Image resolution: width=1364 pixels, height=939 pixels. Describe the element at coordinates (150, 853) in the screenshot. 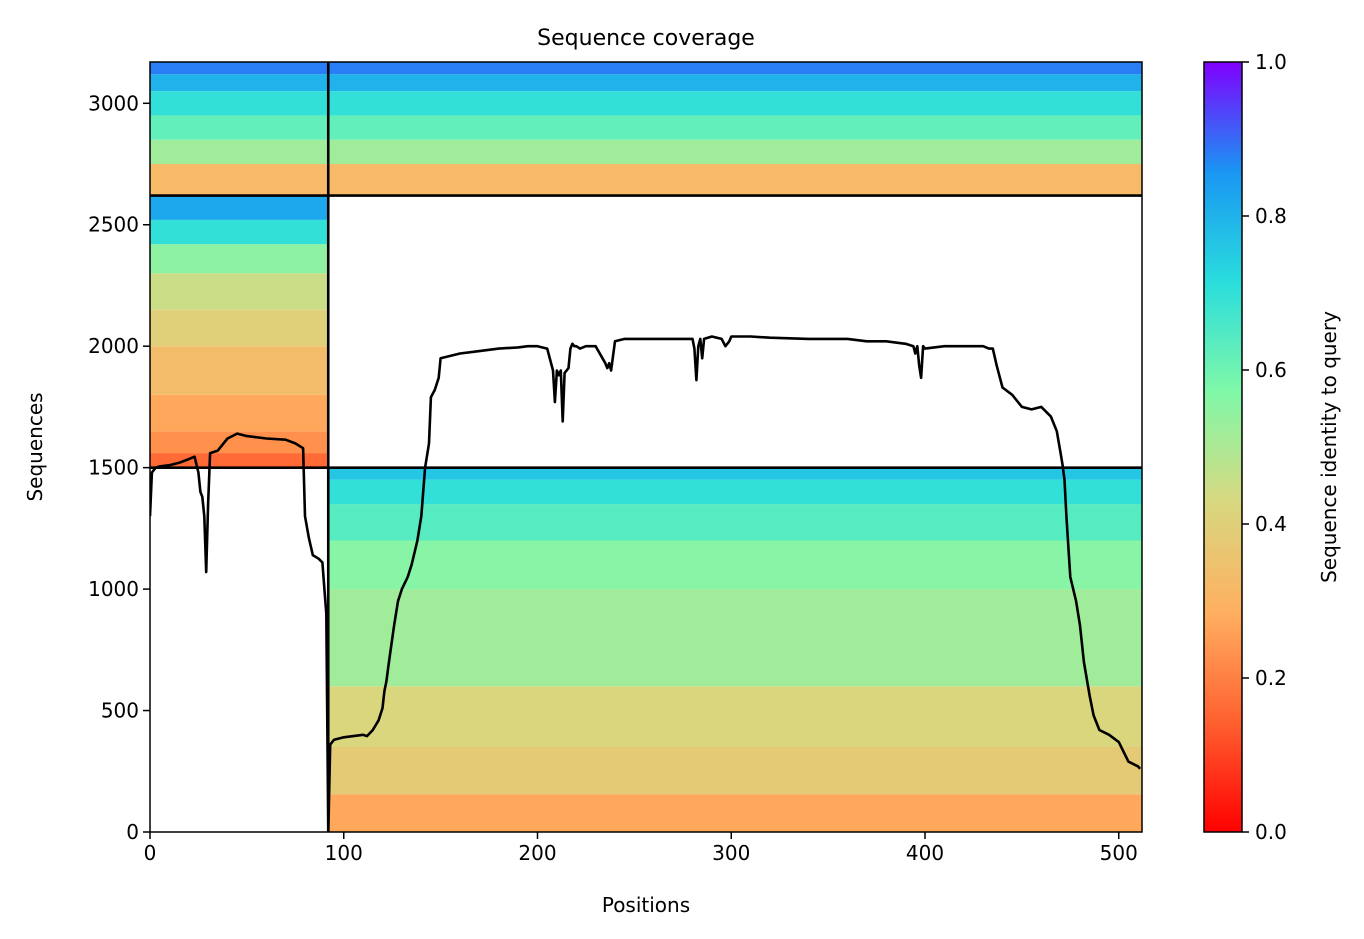

I see `x-tick-label: 0` at that location.